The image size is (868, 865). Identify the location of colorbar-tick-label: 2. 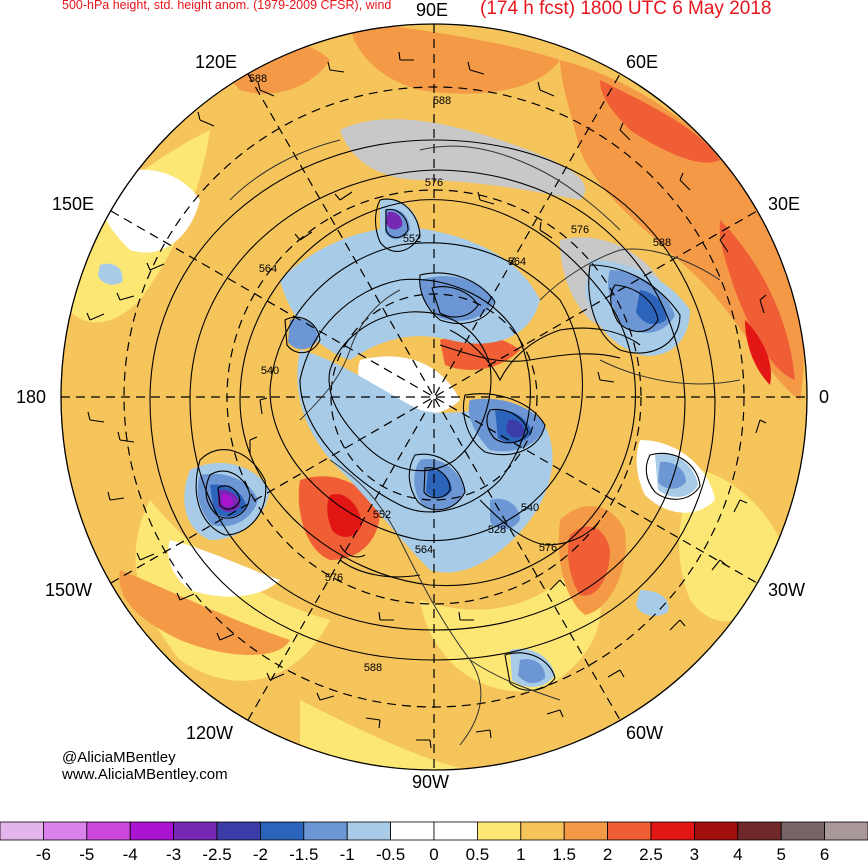
(607, 854).